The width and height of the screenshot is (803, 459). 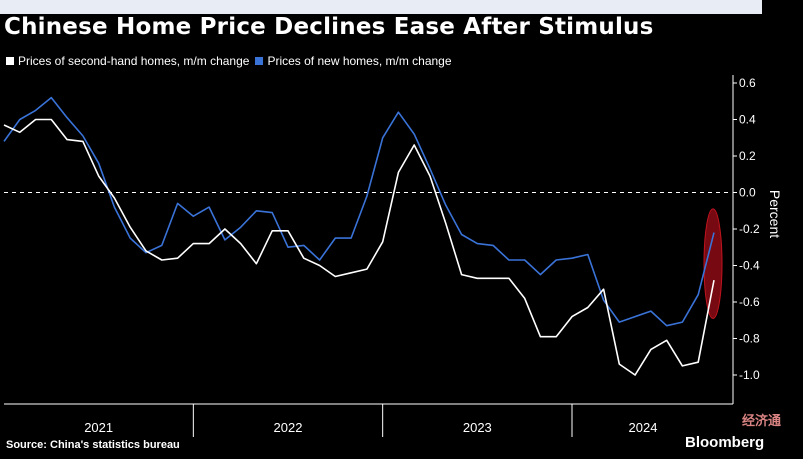 What do you see at coordinates (381, 7) in the screenshot?
I see `top-bar` at bounding box center [381, 7].